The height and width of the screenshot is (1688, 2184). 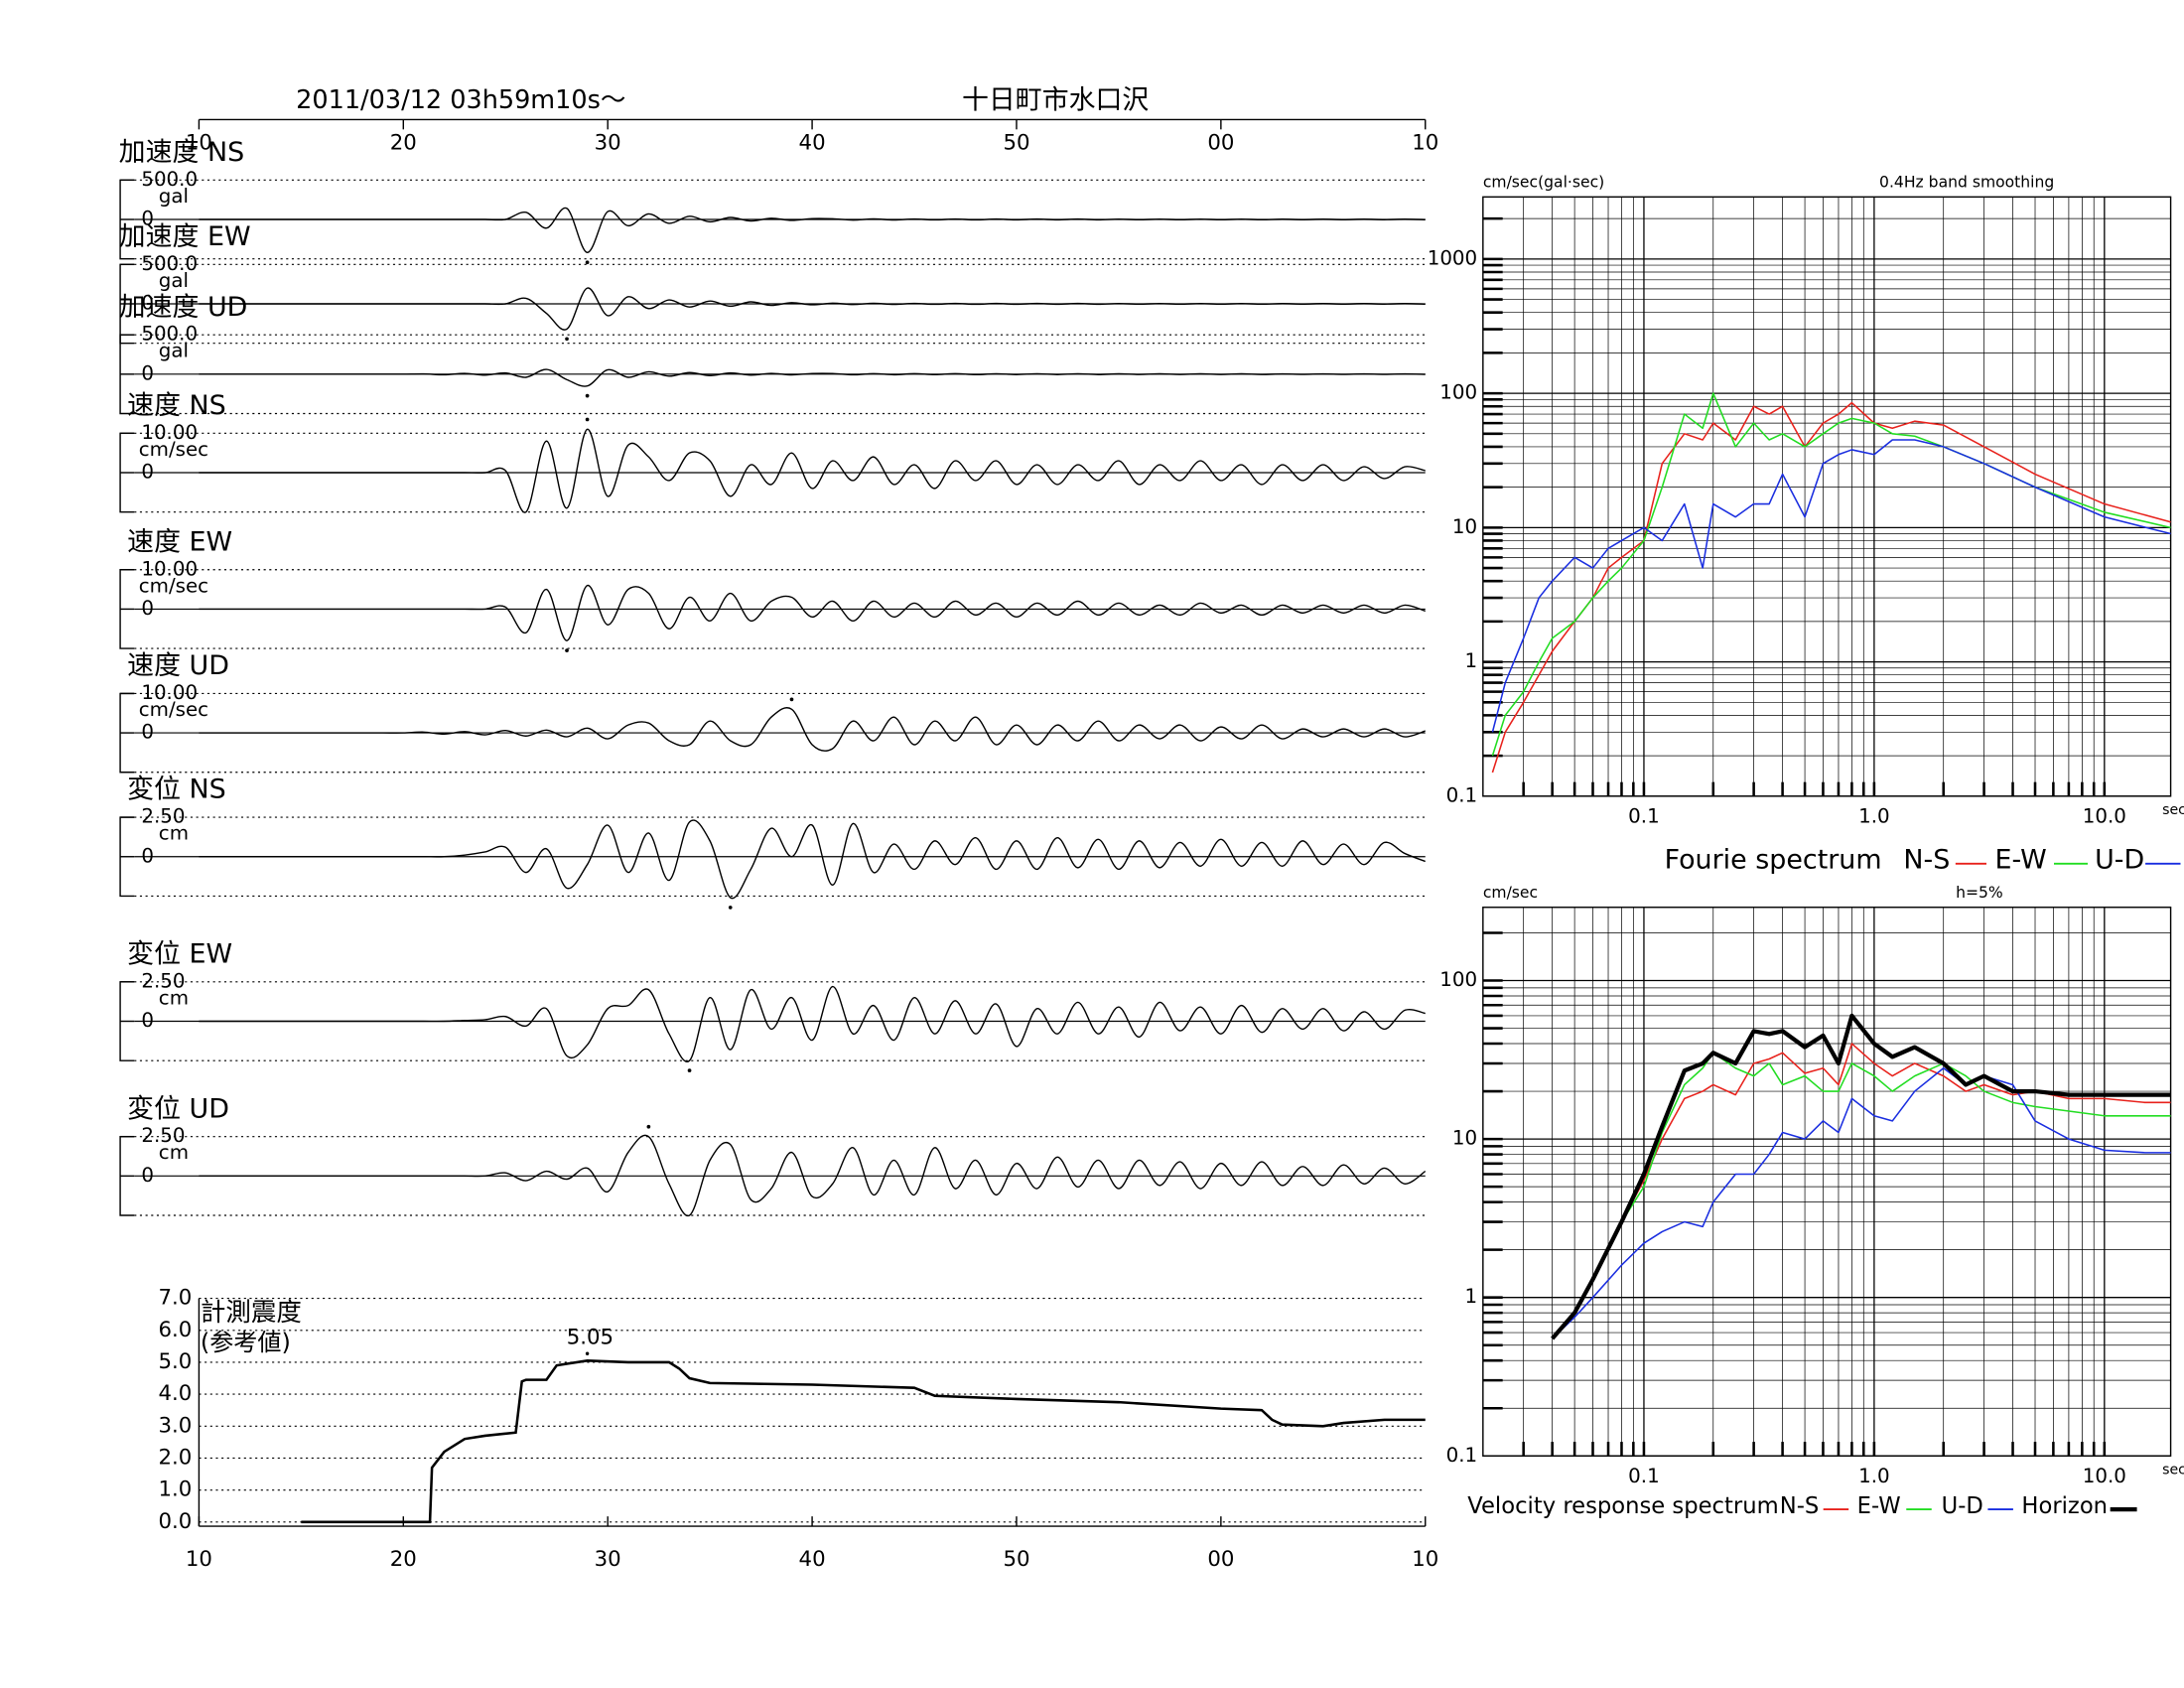 What do you see at coordinates (179, 541) in the screenshot?
I see `panel-title: 速度 EW` at bounding box center [179, 541].